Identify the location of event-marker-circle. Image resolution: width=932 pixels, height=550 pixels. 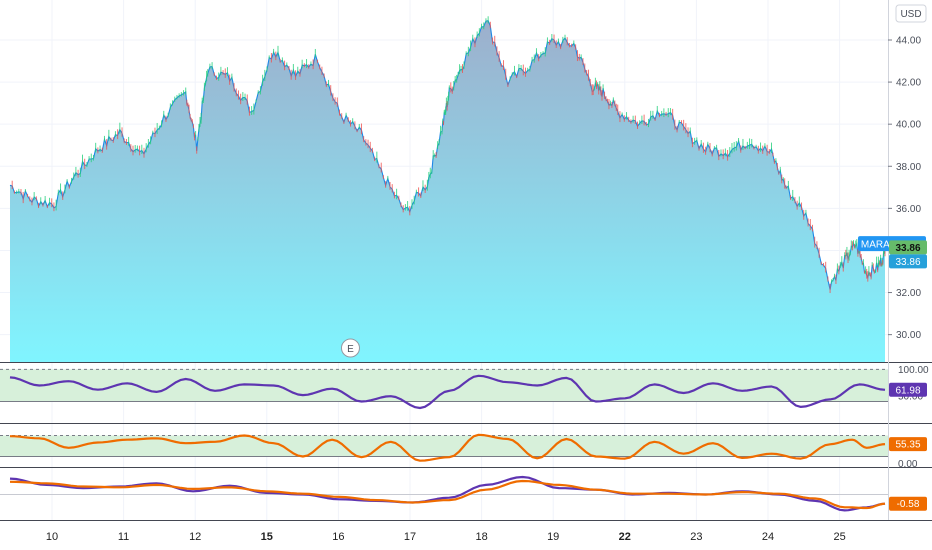
(350, 348).